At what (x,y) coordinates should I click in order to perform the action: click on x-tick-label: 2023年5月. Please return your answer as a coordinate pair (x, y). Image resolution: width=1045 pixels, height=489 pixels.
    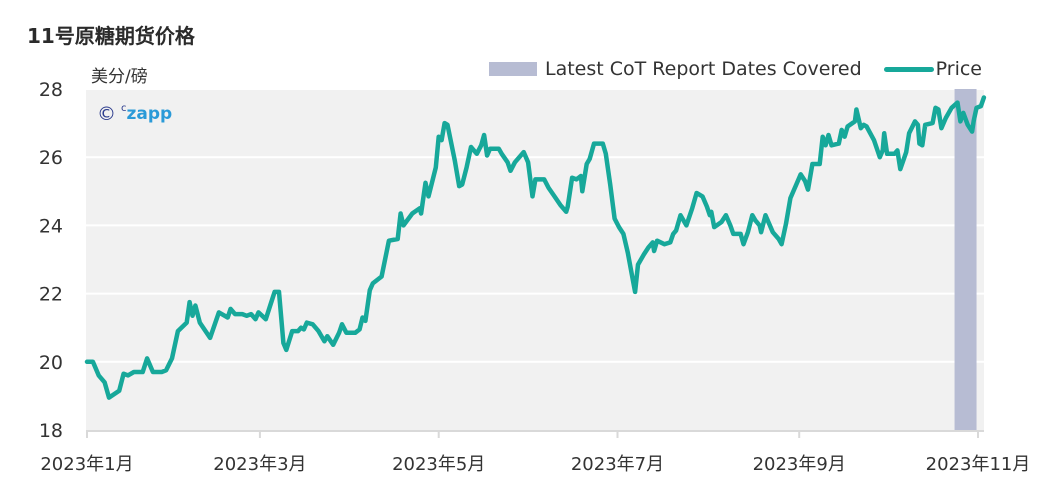
    Looking at the image, I should click on (438, 464).